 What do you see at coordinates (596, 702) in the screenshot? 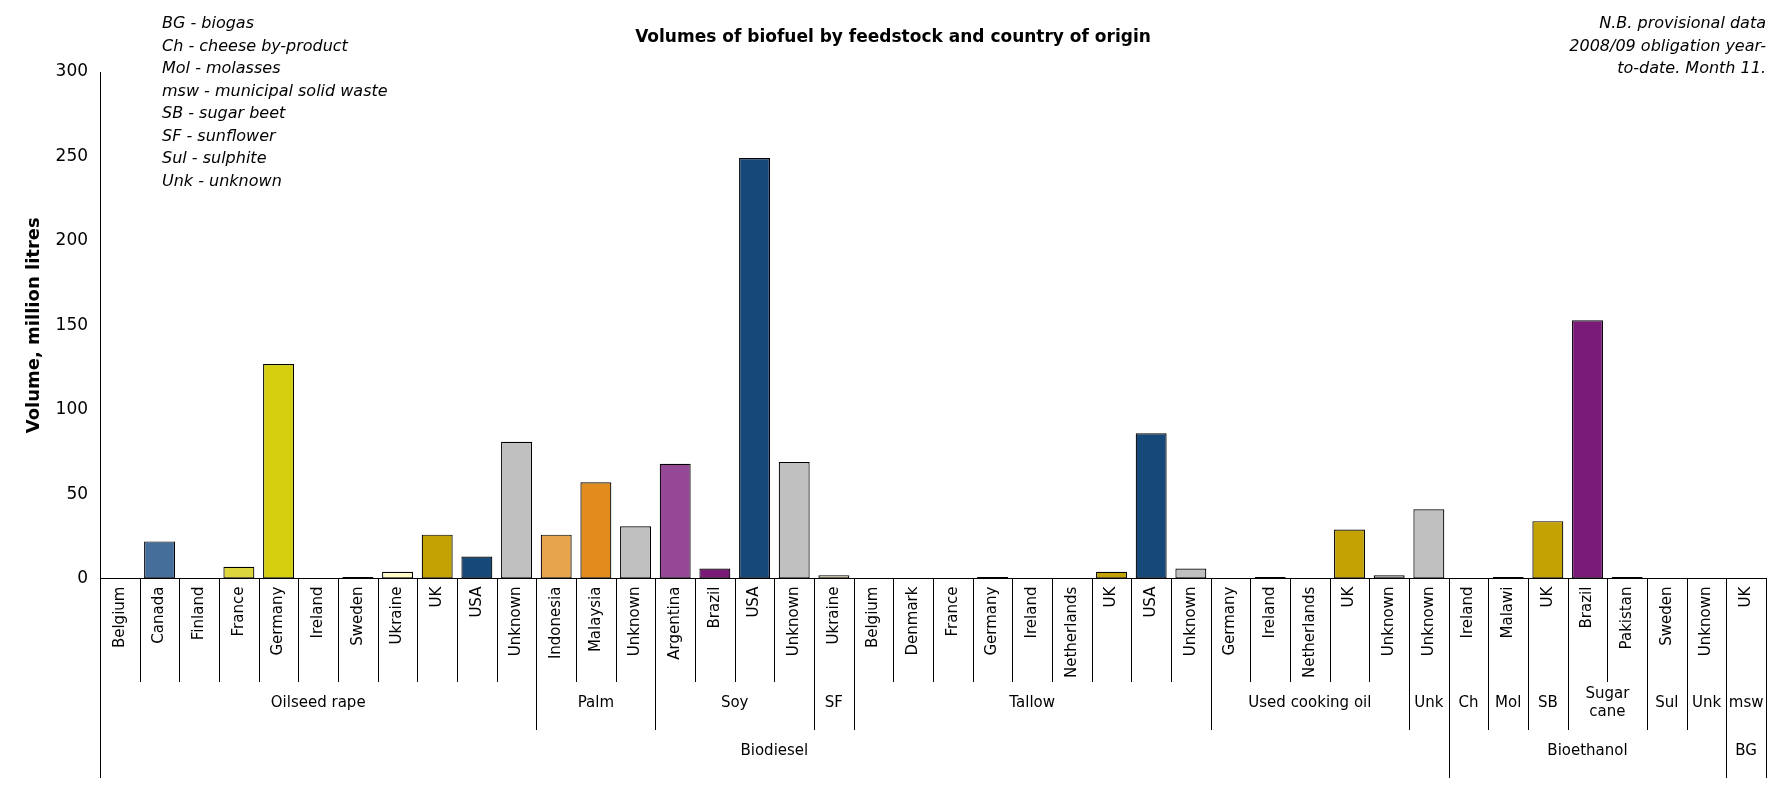
I see `text: Palm` at bounding box center [596, 702].